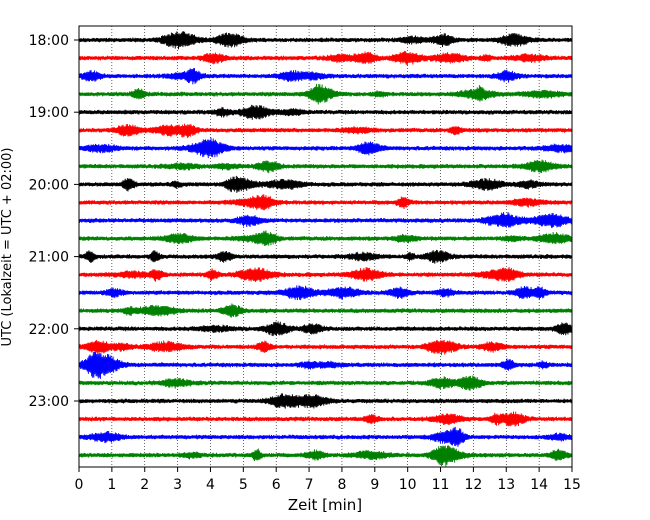 Image resolution: width=650 pixels, height=520 pixels. Describe the element at coordinates (441, 485) in the screenshot. I see `x-tick-label: 11` at that location.